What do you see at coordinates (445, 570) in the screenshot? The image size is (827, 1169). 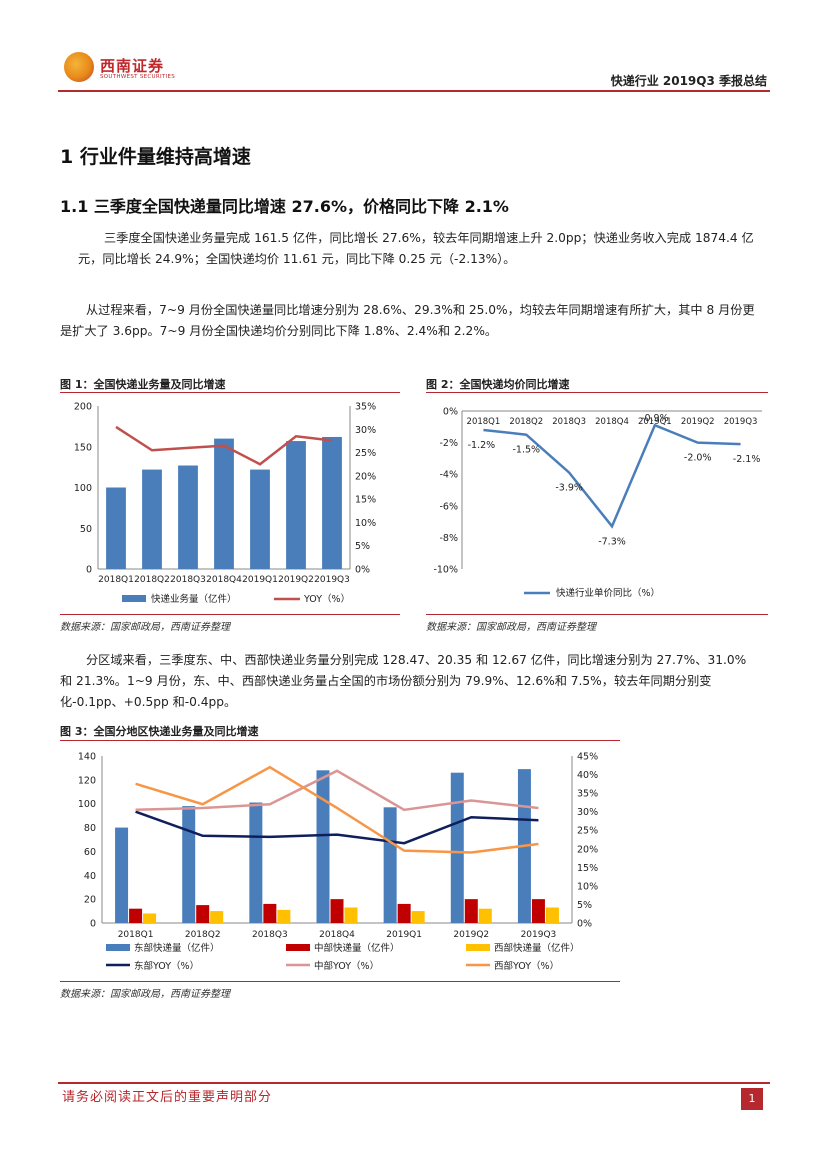 I see `chart2-y-tick: -10%` at bounding box center [445, 570].